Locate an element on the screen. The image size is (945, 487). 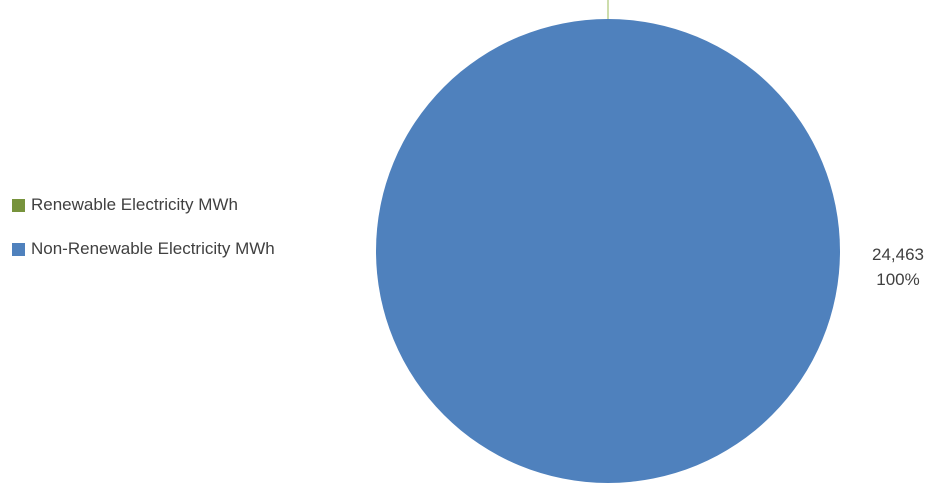
legend-item-non-renewable: Non-Renewable Electricity MWh is located at coordinates (172, 249).